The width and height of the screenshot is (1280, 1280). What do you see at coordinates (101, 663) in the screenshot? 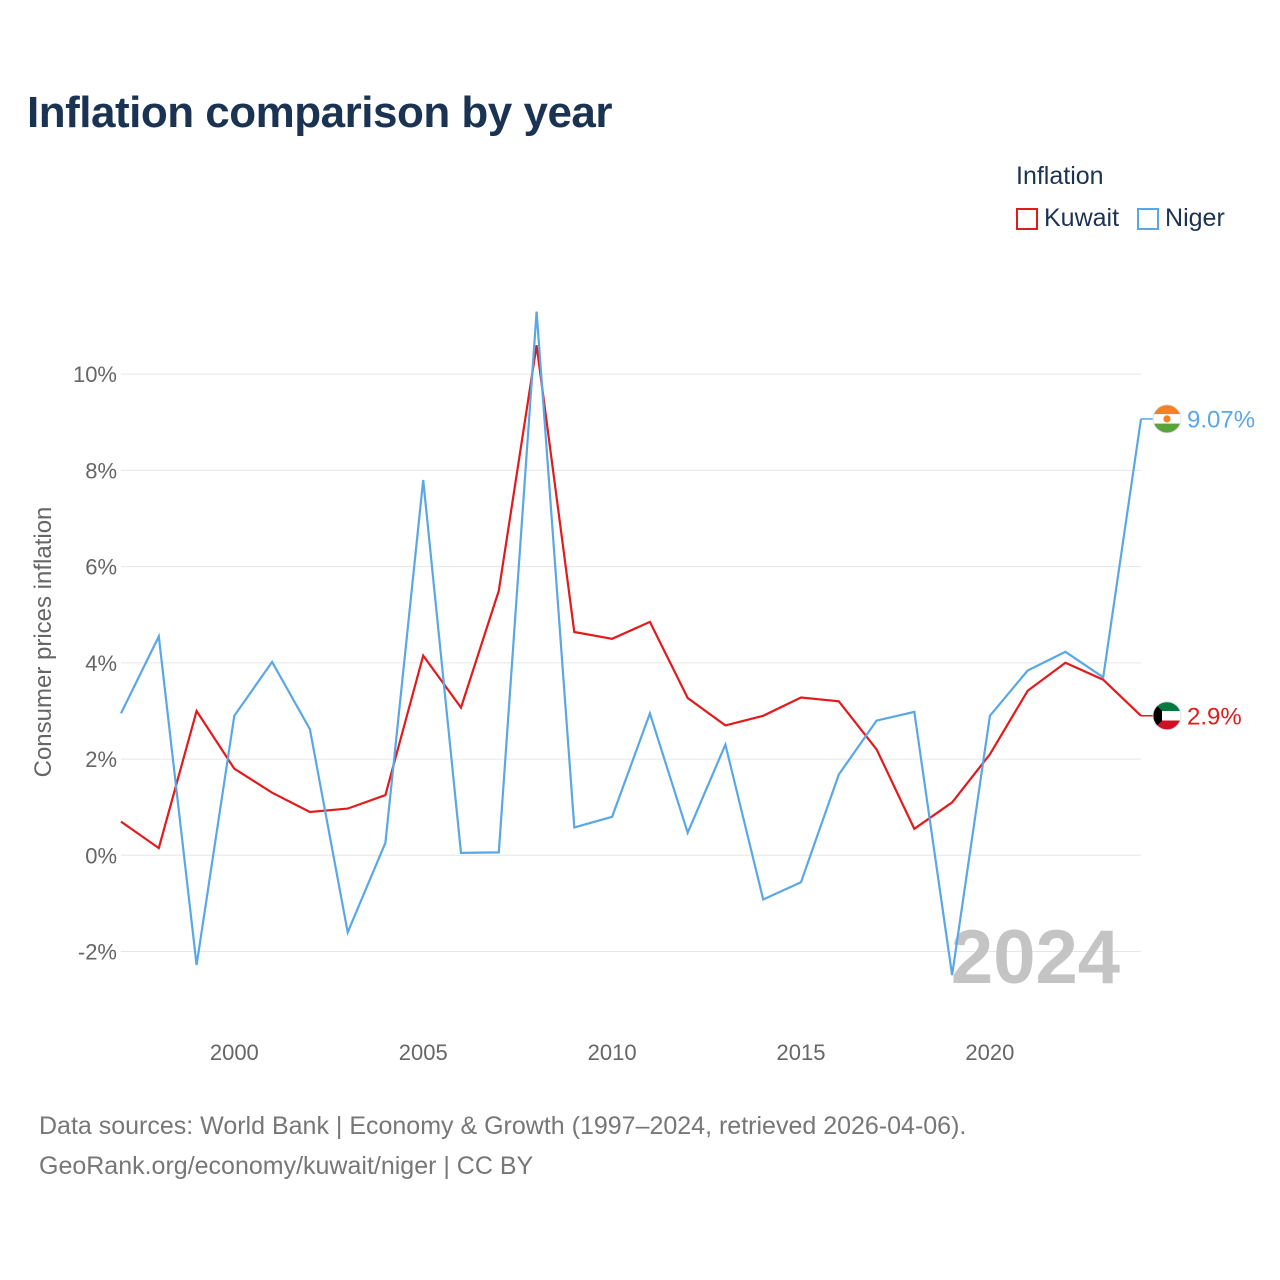
I see `y-tick-label: 4%` at bounding box center [101, 663].